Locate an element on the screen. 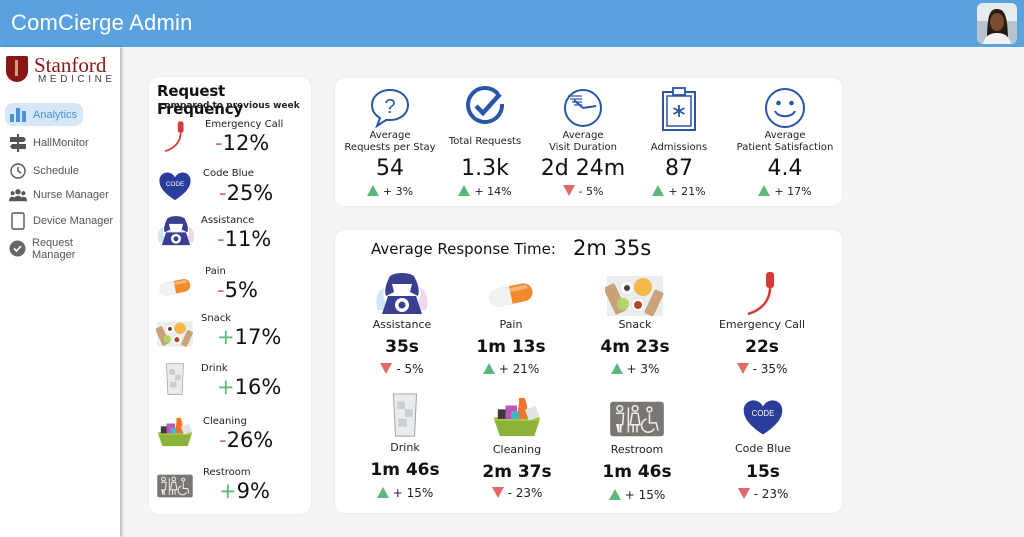 This screenshot has width=1024, height=537. app-title: ComCierge Admin is located at coordinates (102, 22).